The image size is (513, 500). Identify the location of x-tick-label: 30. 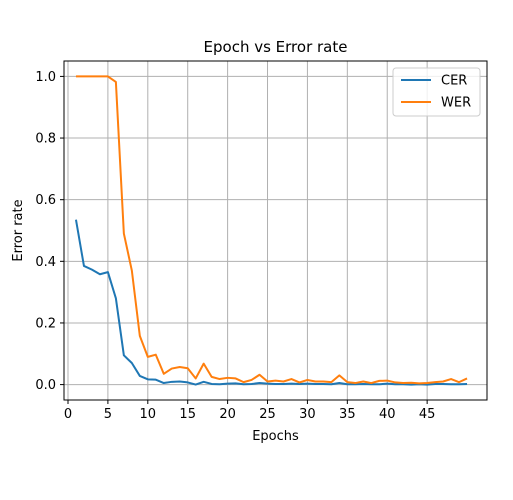
(307, 414).